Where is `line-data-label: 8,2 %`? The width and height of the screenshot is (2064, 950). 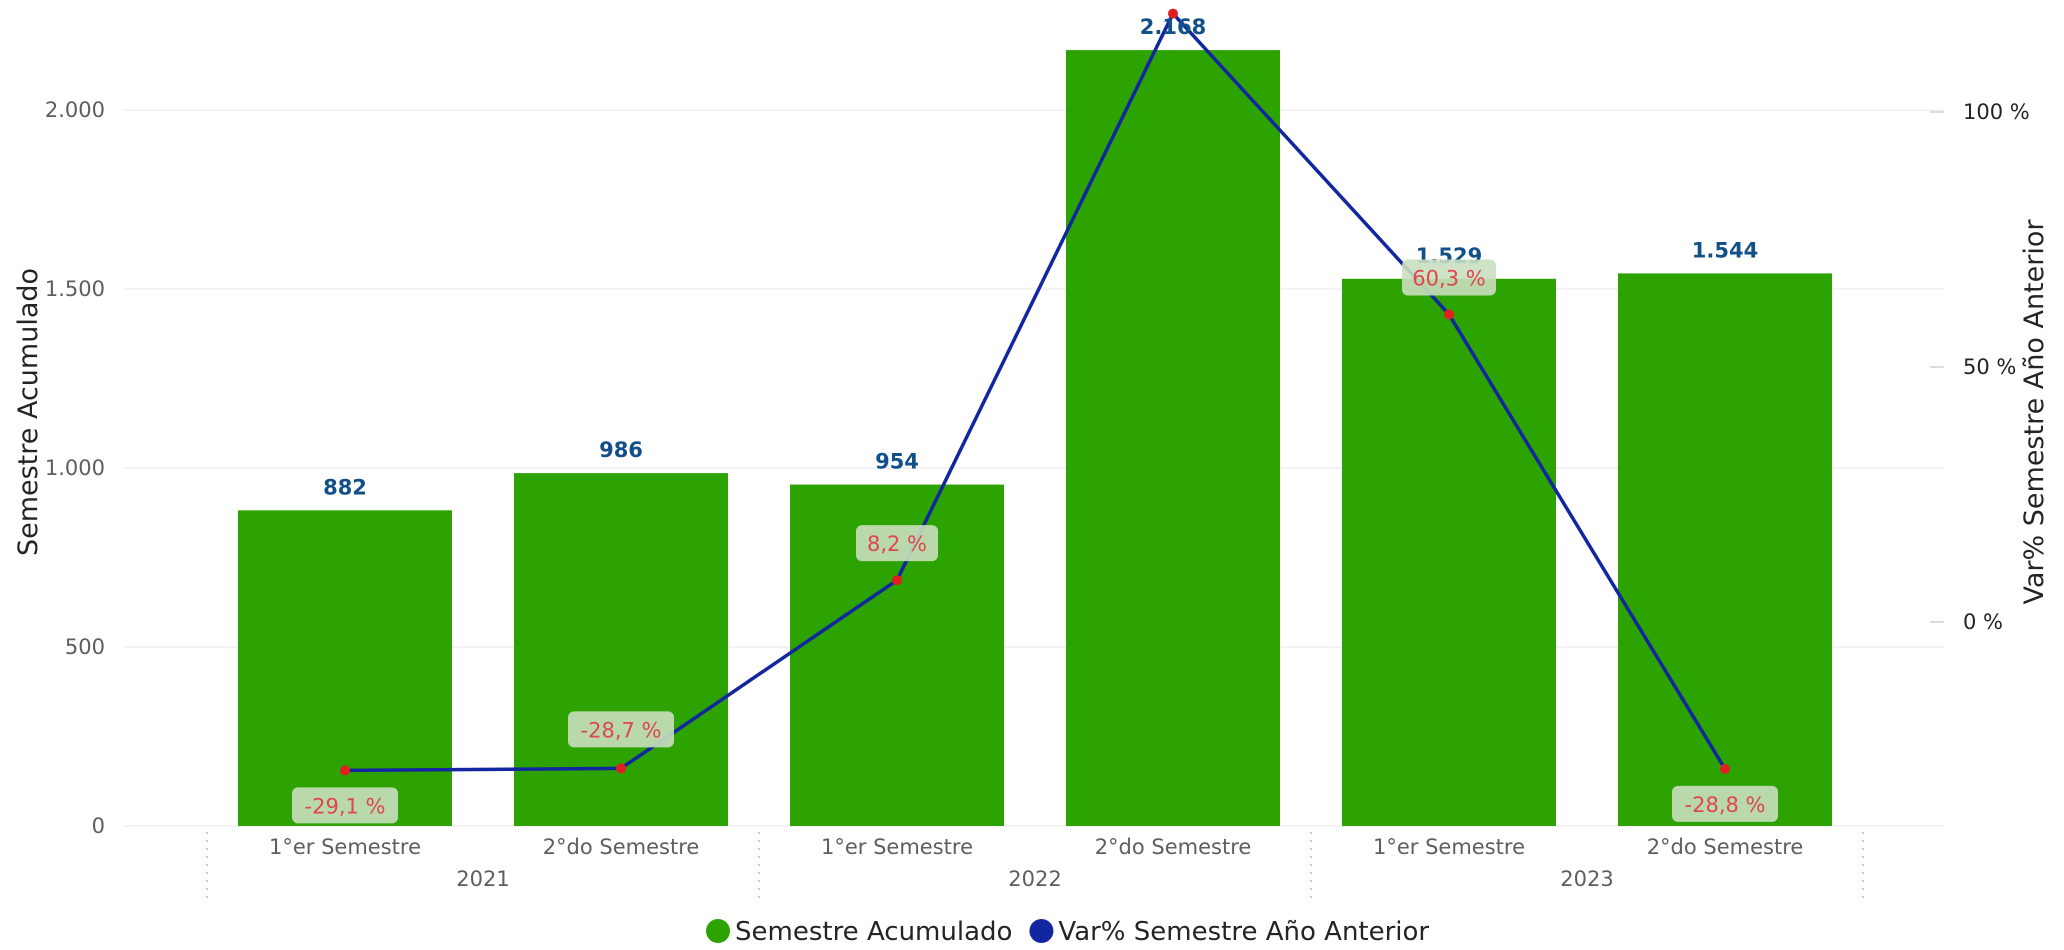 line-data-label: 8,2 % is located at coordinates (897, 544).